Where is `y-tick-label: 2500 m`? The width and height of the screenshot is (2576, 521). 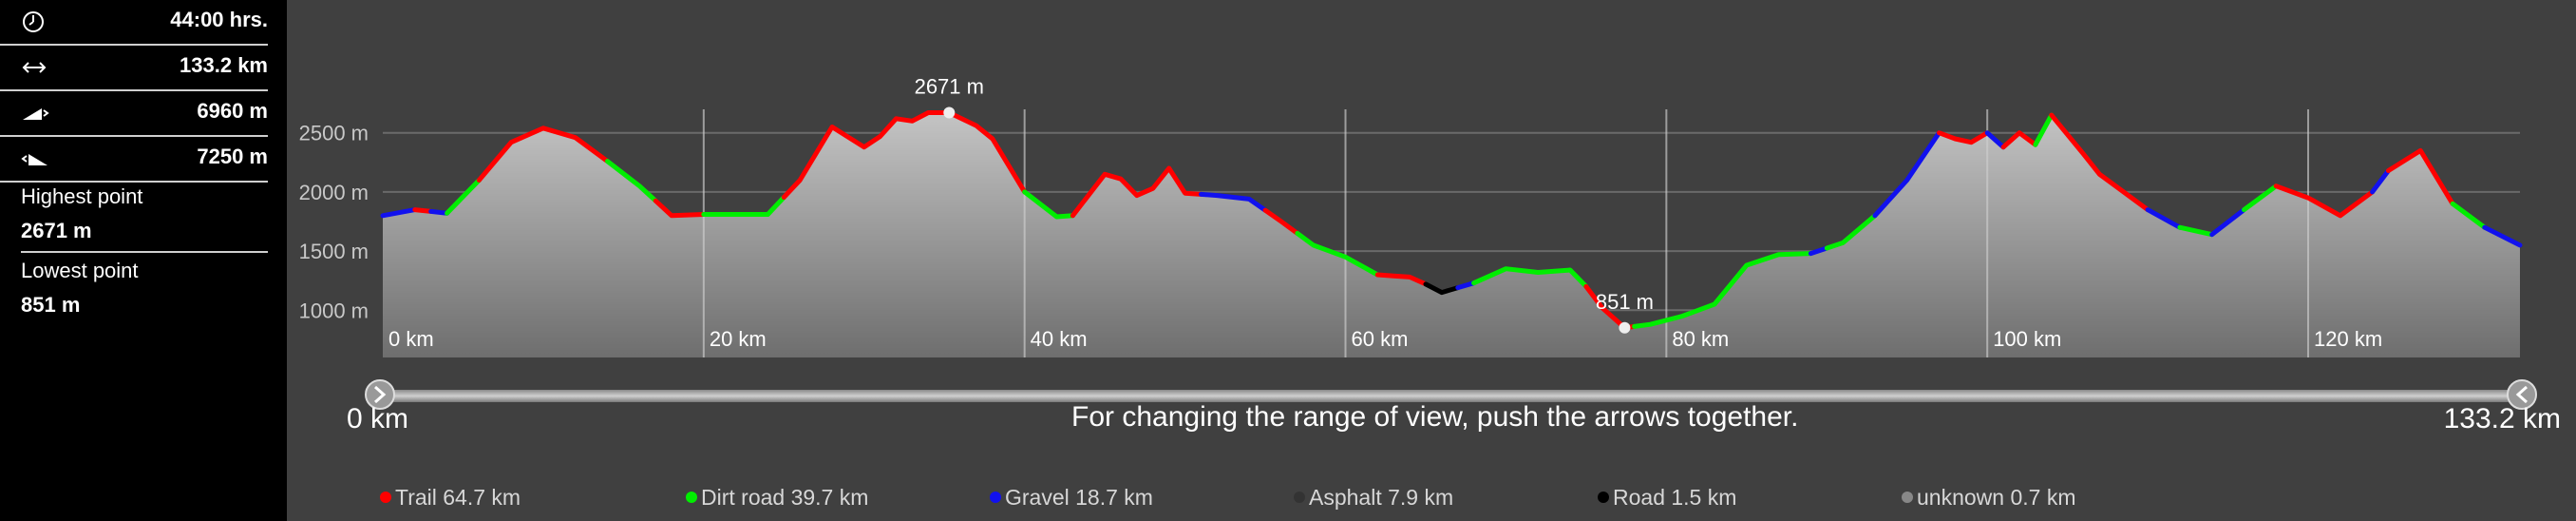 y-tick-label: 2500 m is located at coordinates (334, 134).